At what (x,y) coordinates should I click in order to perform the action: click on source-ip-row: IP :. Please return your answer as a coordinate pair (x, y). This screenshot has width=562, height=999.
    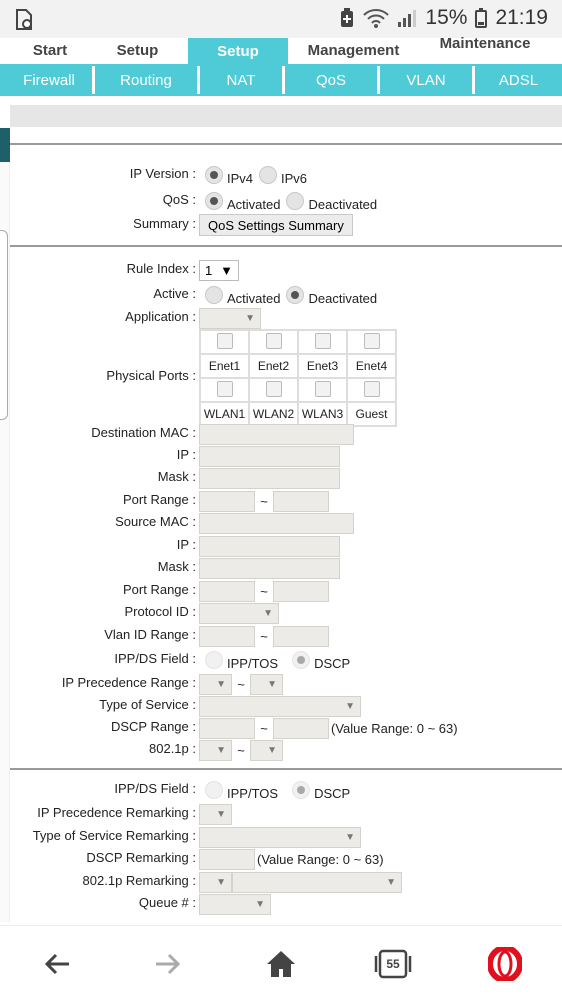
    Looking at the image, I should click on (286, 546).